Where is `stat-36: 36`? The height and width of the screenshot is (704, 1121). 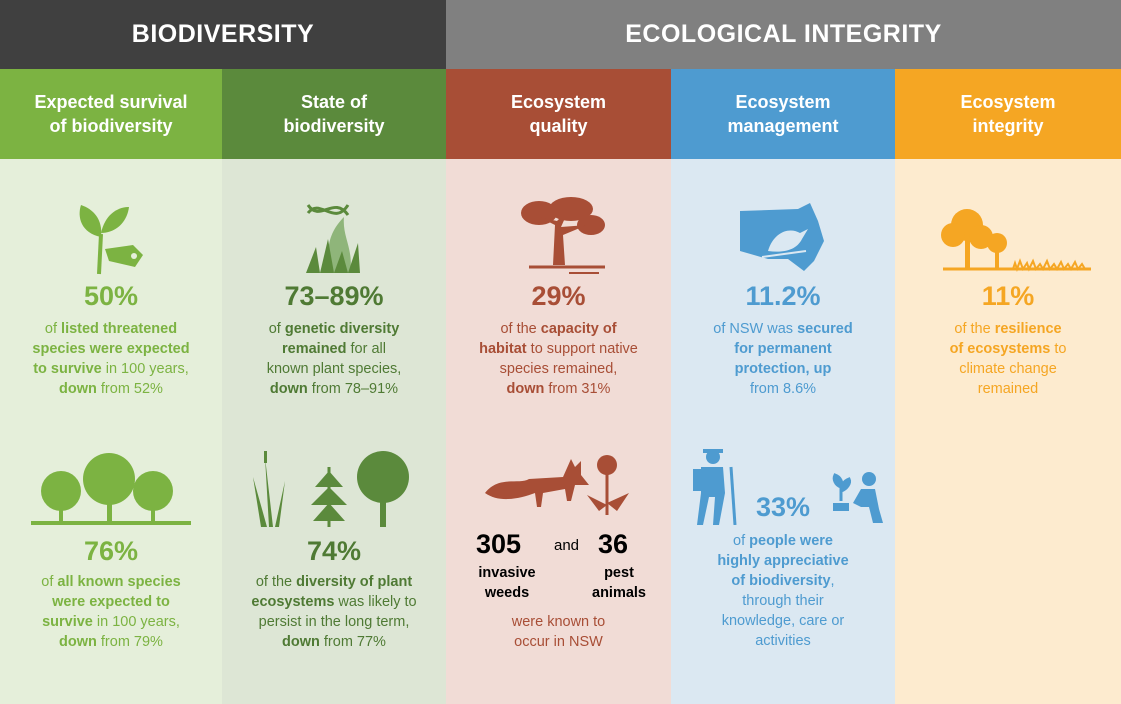 stat-36: 36 is located at coordinates (613, 544).